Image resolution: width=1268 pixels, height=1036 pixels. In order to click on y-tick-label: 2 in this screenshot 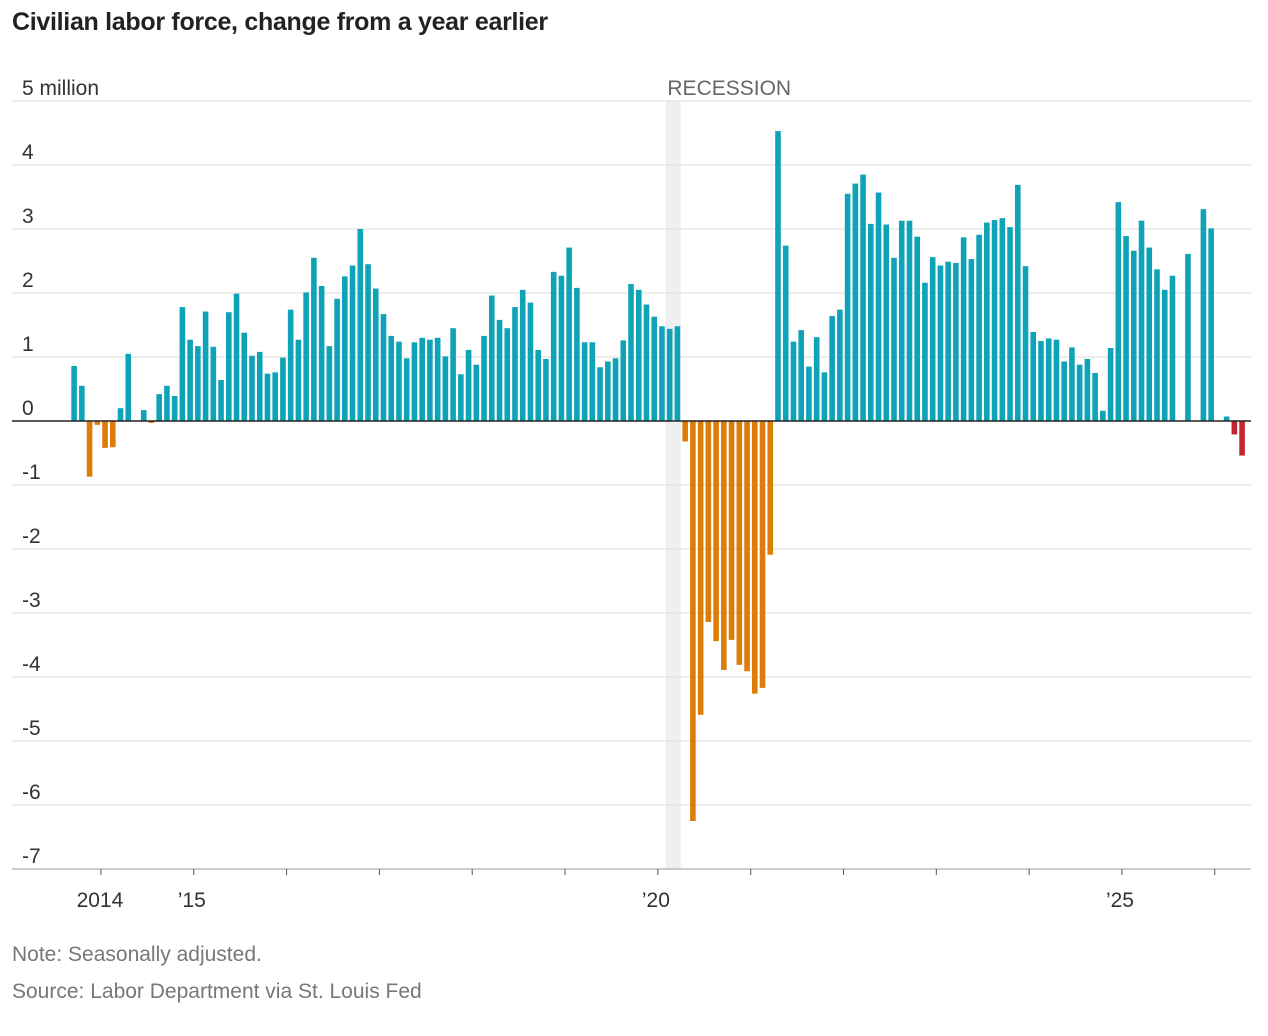, I will do `click(28, 280)`.